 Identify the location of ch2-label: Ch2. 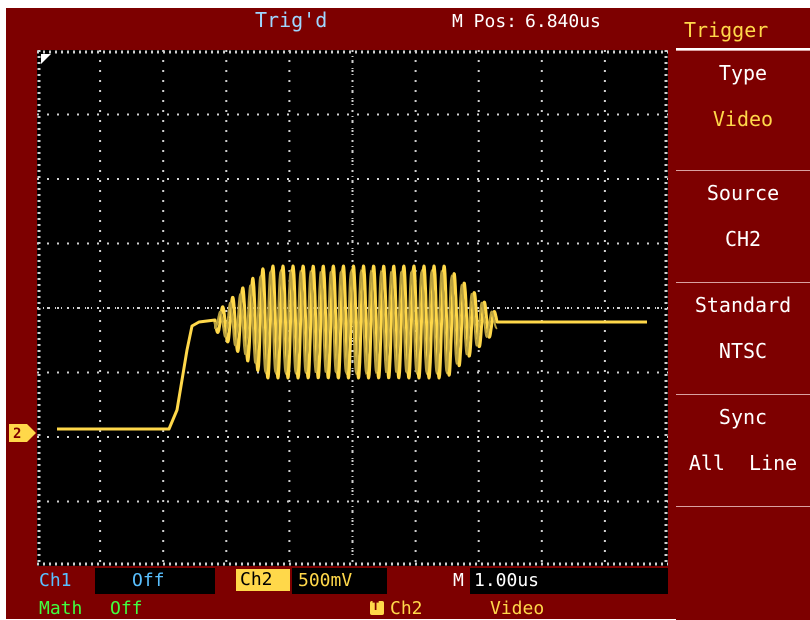
(256, 579).